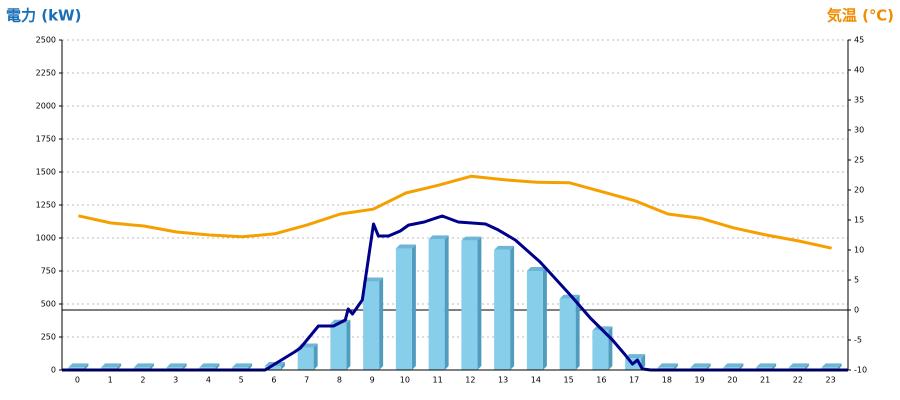 The height and width of the screenshot is (400, 900). What do you see at coordinates (732, 380) in the screenshot?
I see `x-tick-label: 20` at bounding box center [732, 380].